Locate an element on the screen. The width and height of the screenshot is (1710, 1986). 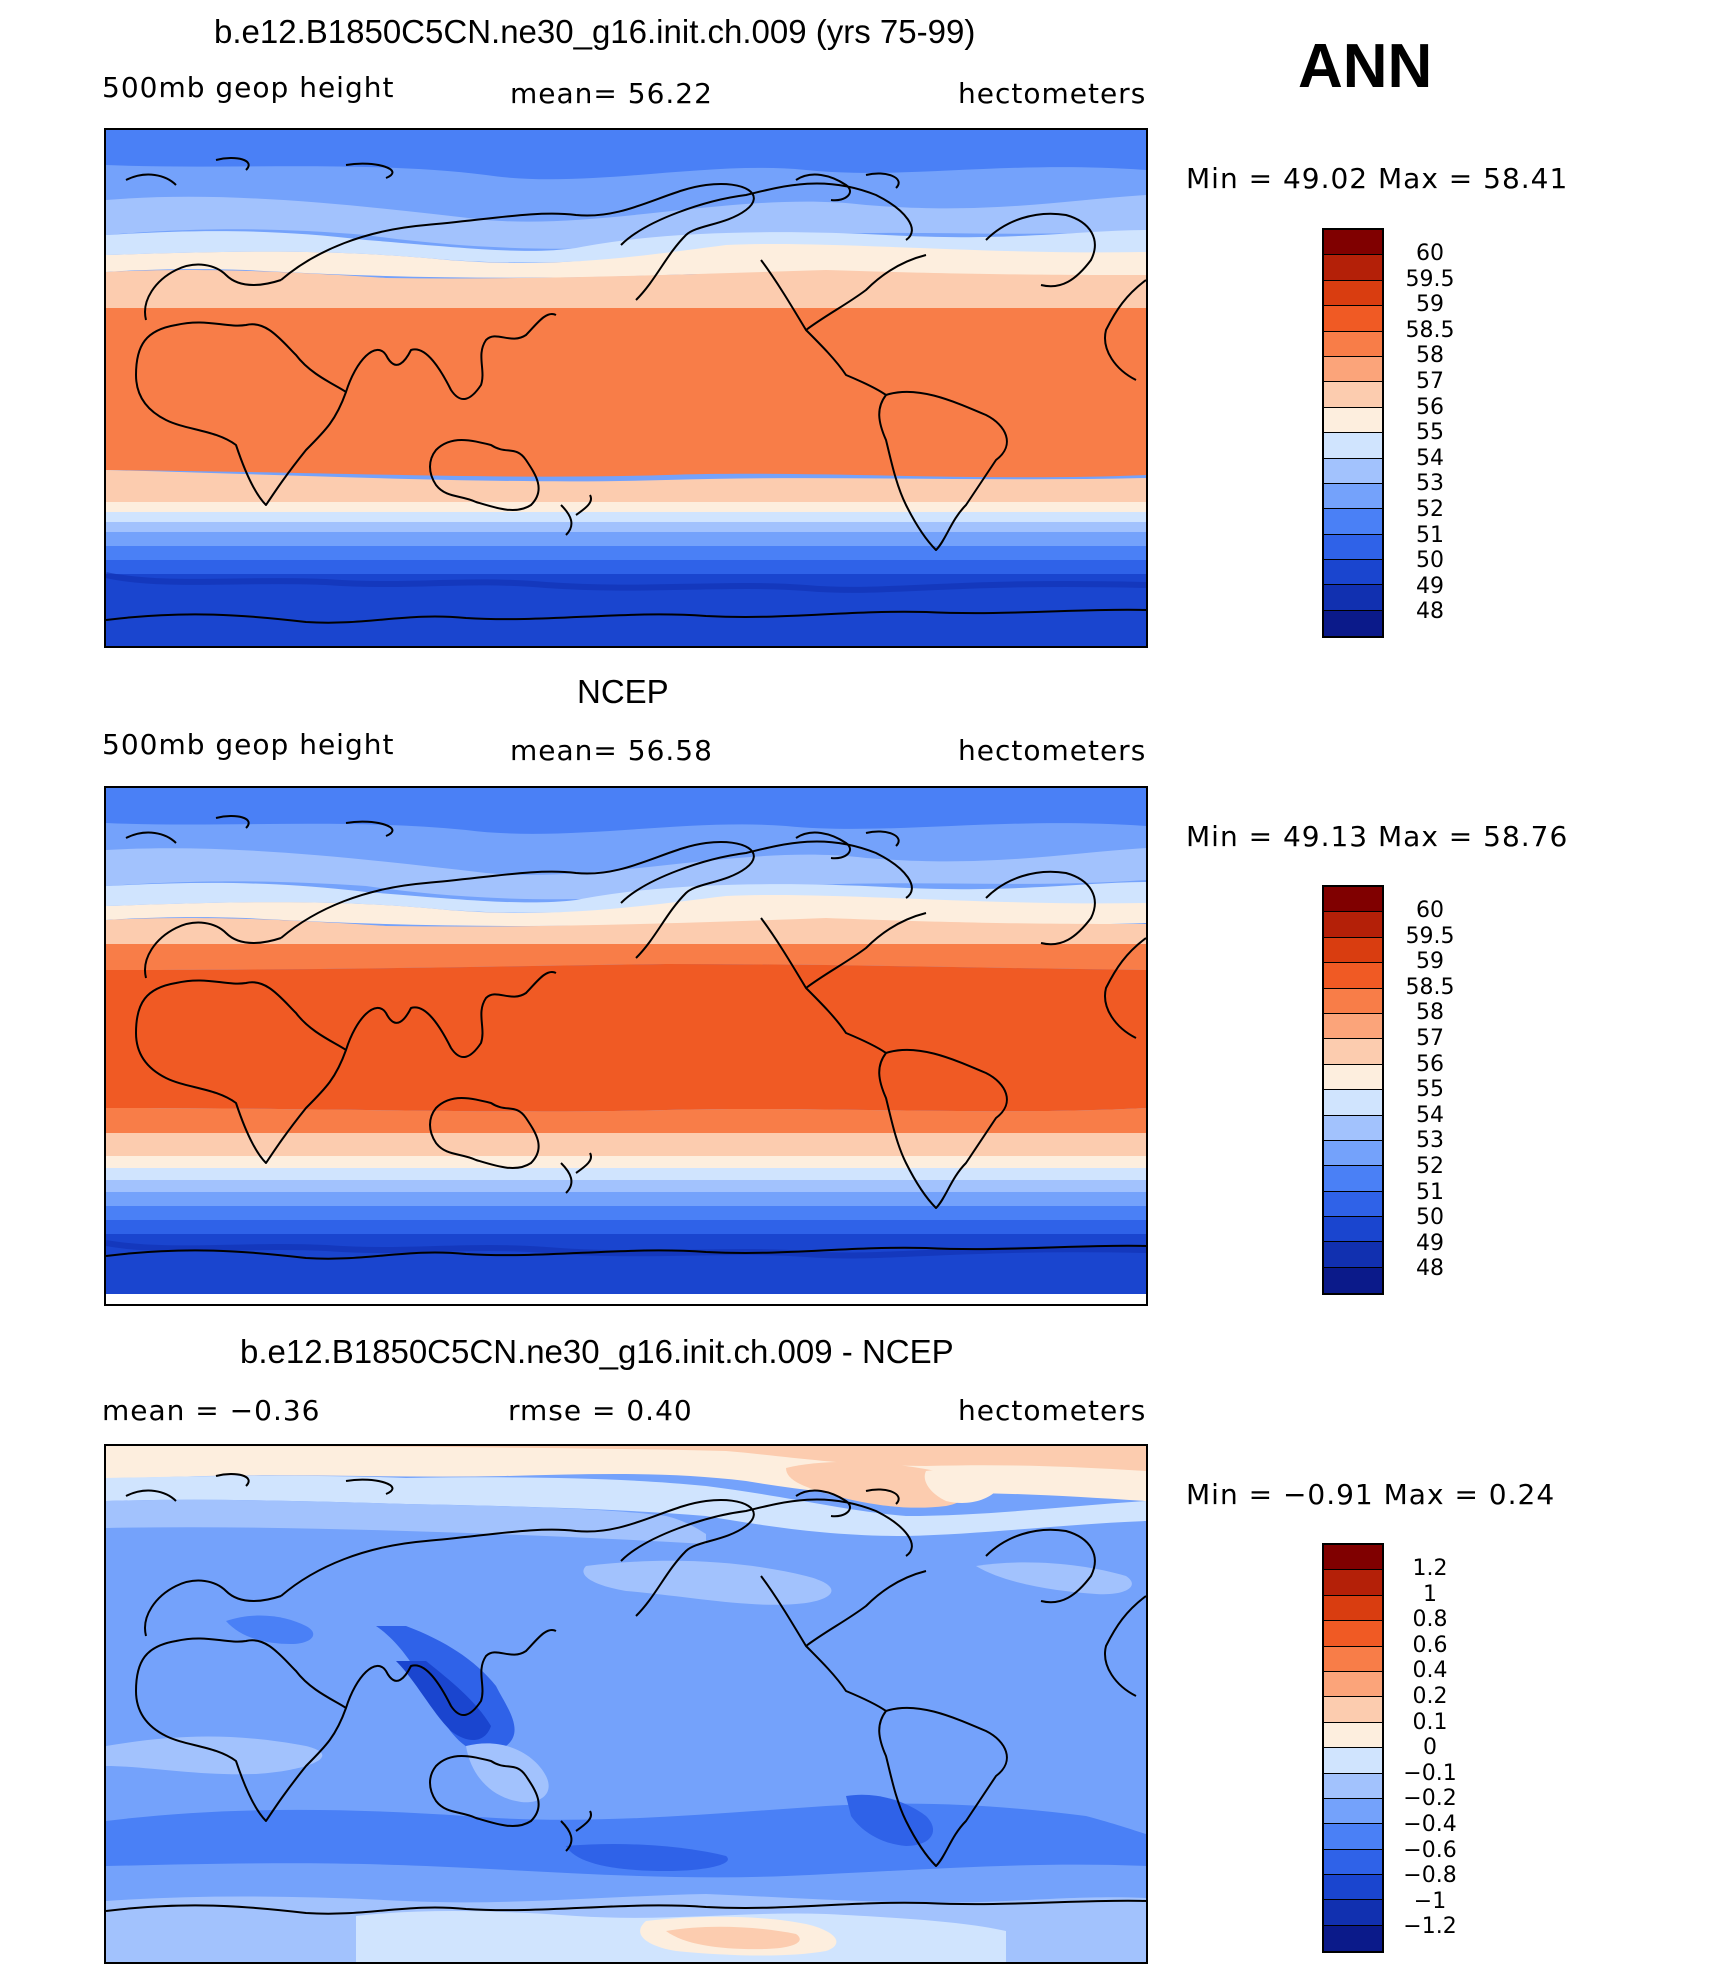
colorbar-tick: 1 is located at coordinates (1430, 1594).